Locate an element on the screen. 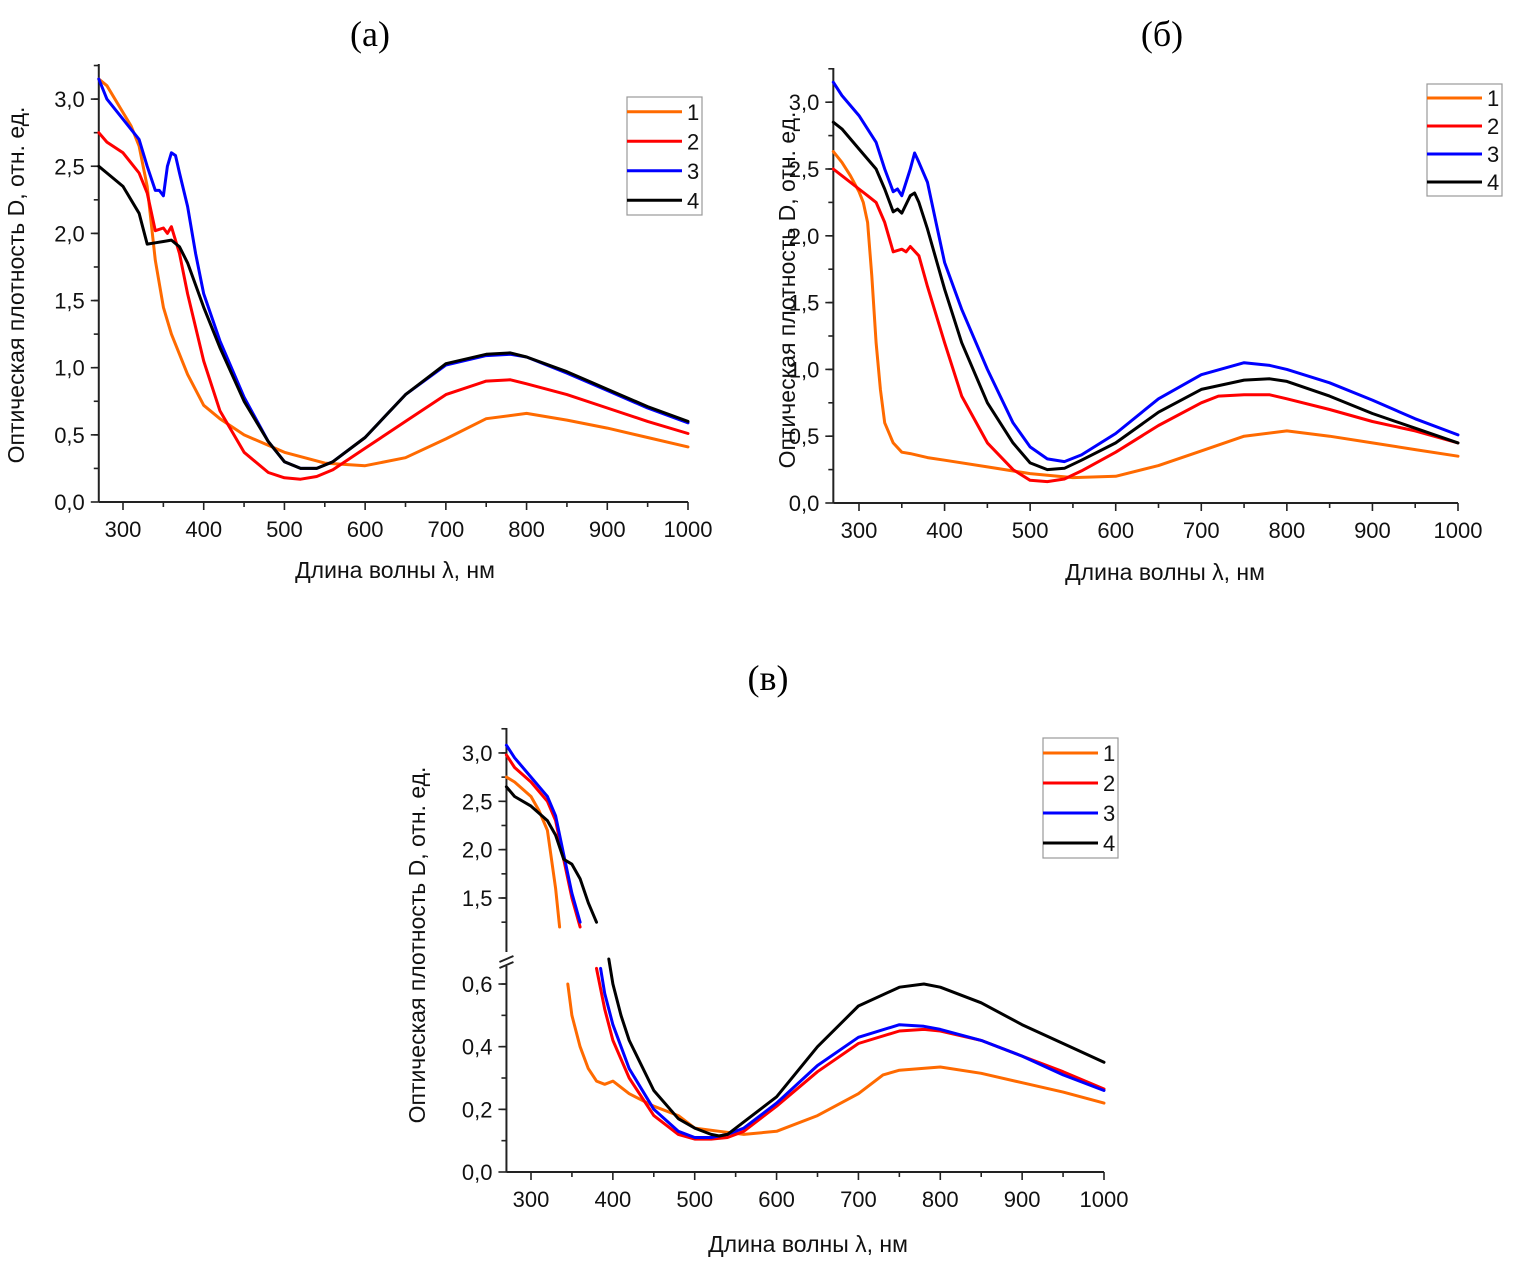 This screenshot has width=1535, height=1276. y-tick-label: 0,6 is located at coordinates (477, 984).